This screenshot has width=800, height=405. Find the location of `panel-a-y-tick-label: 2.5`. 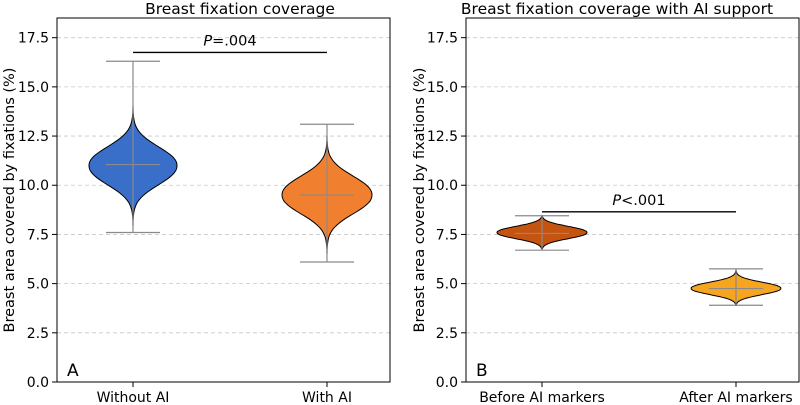

panel-a-y-tick-label: 2.5 is located at coordinates (38, 334).